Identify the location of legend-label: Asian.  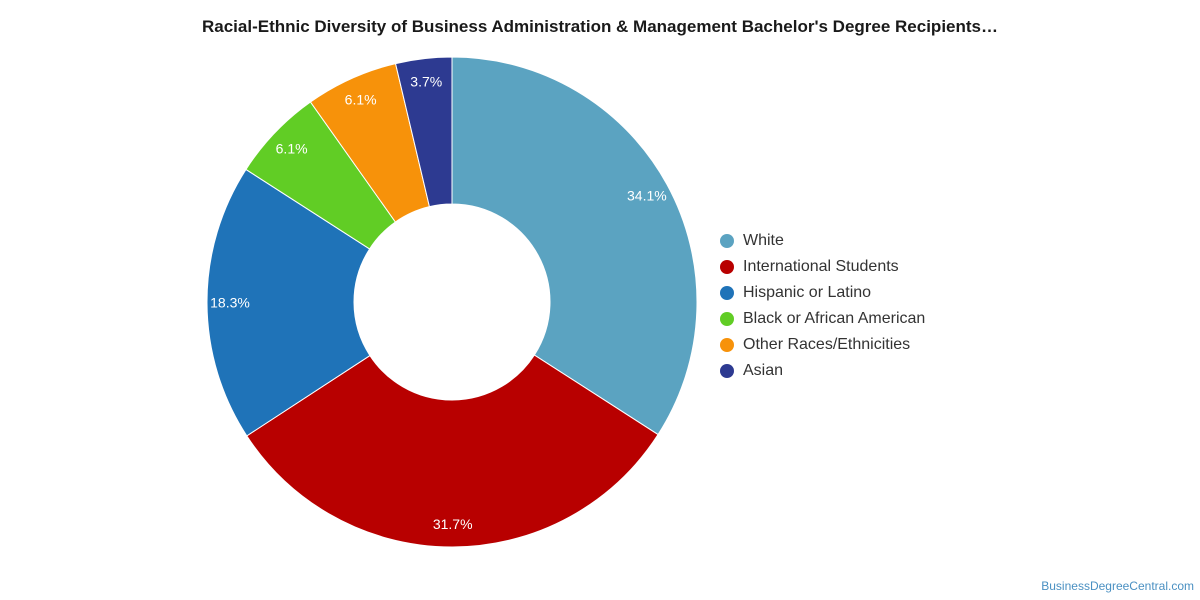
(763, 370).